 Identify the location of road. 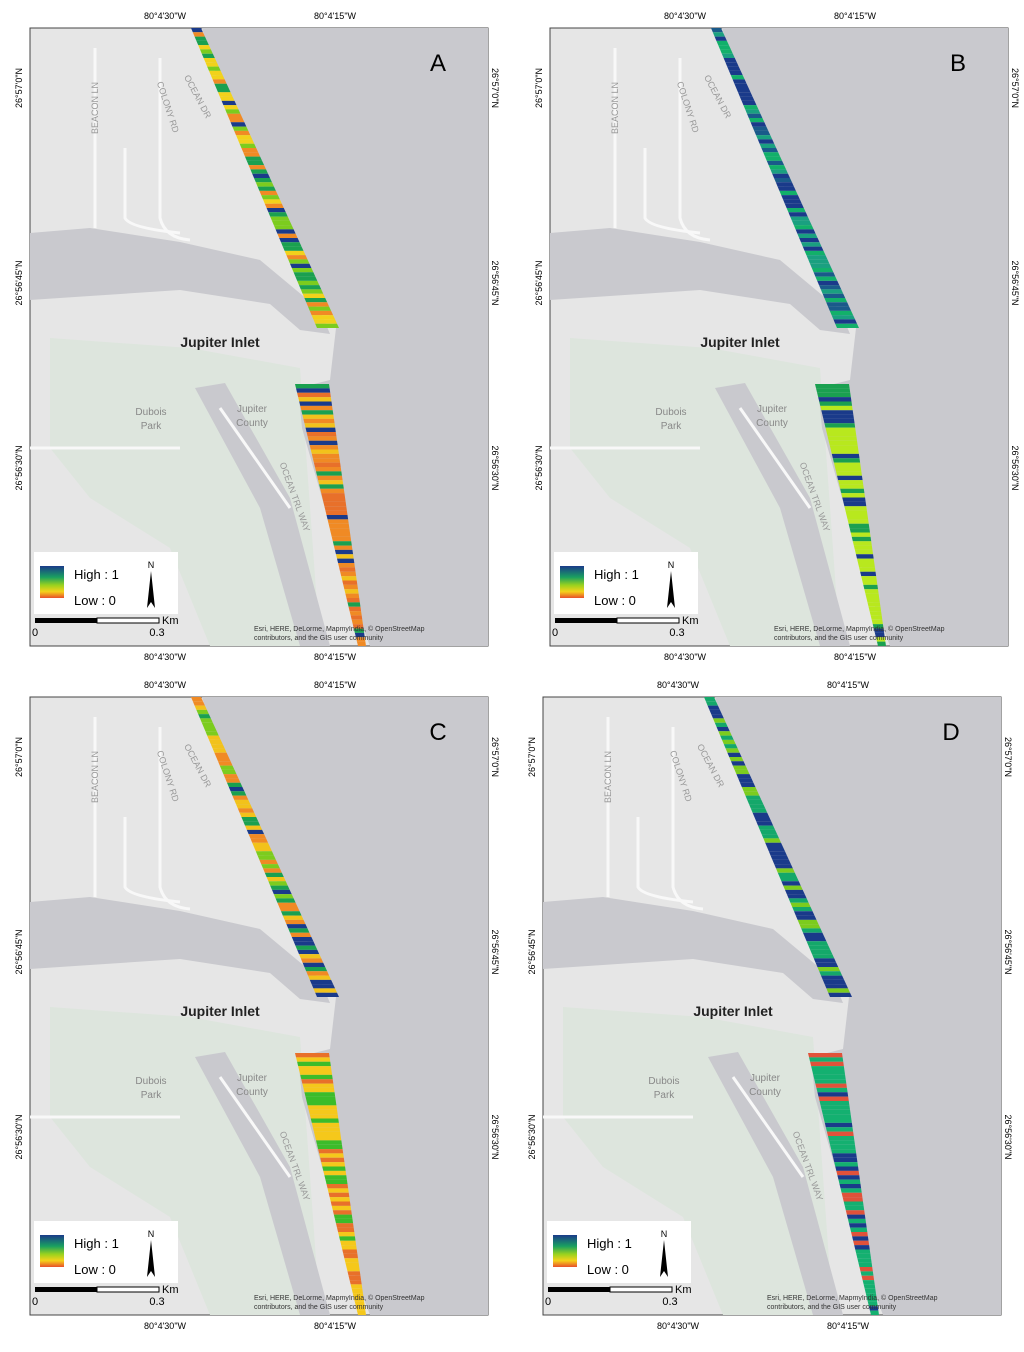
(665, 860).